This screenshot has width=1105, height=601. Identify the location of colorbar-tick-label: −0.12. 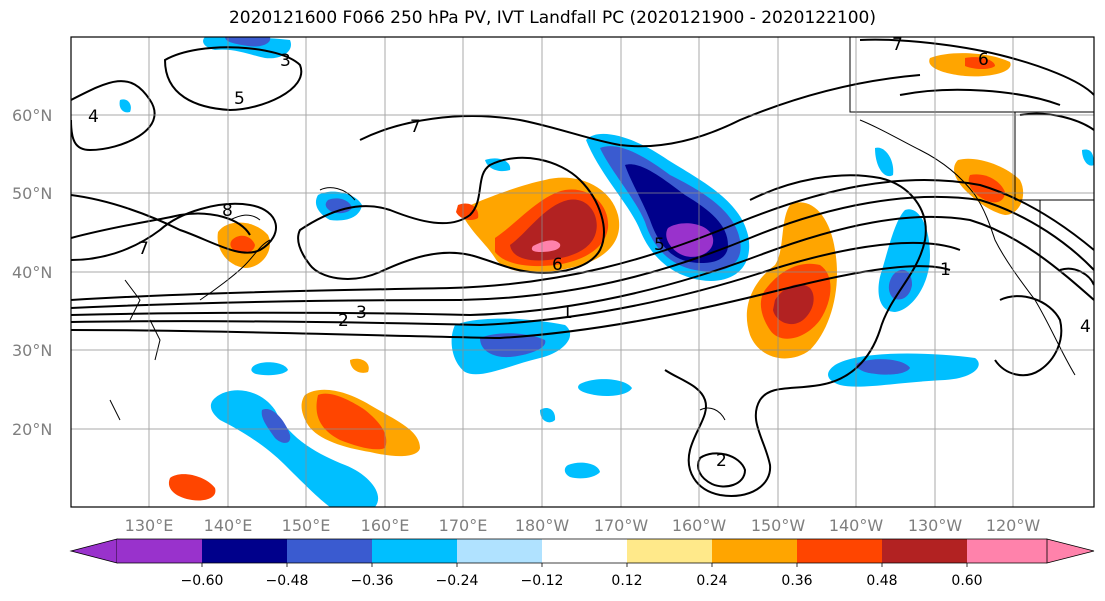
(542, 581).